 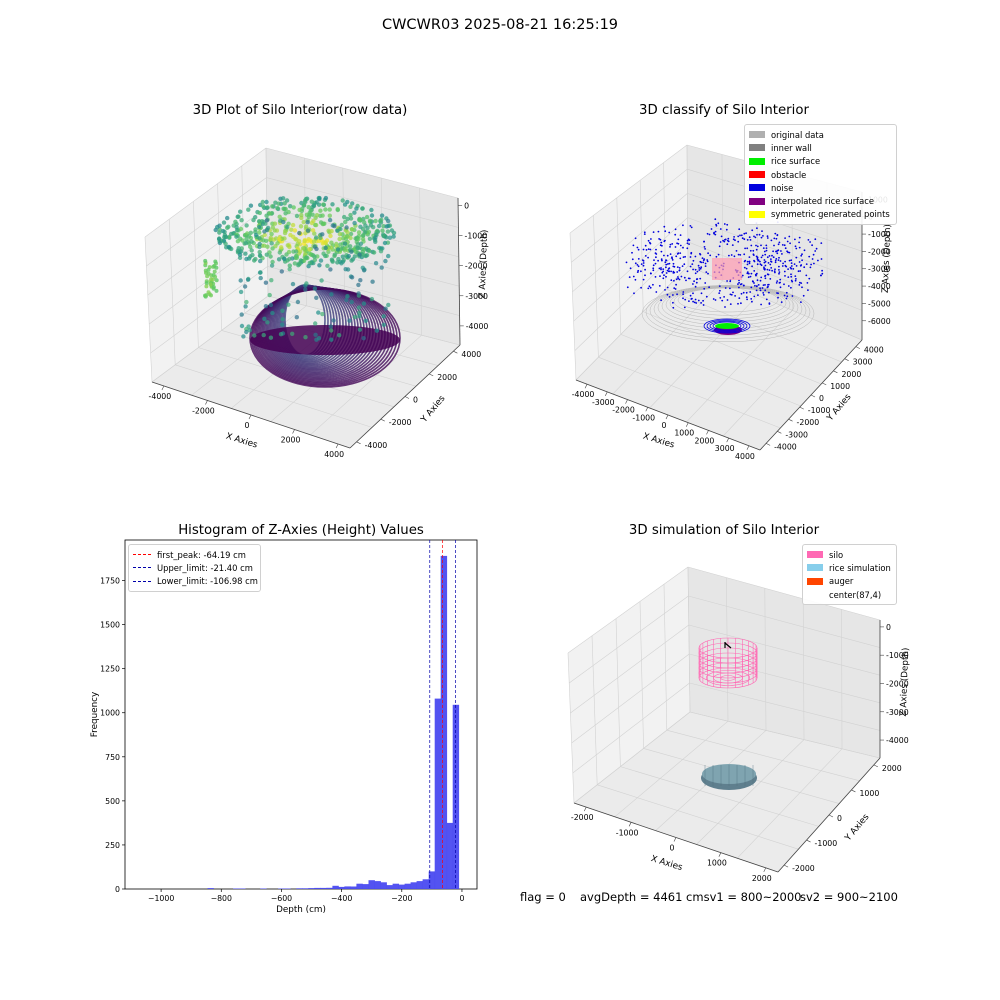 I want to click on hist-y-tick: 750, so click(x=112, y=757).